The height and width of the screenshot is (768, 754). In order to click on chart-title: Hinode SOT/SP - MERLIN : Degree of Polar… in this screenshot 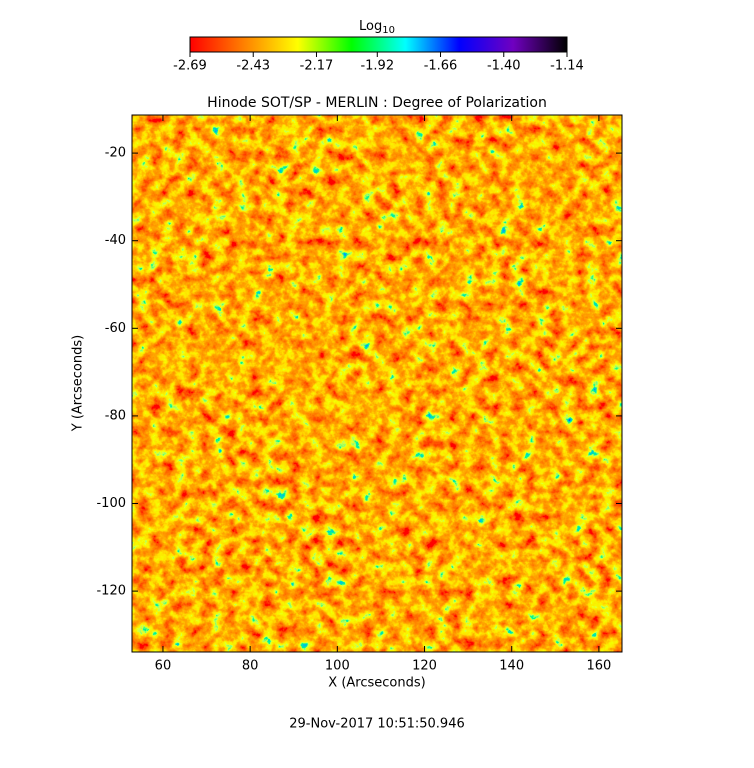, I will do `click(377, 103)`.